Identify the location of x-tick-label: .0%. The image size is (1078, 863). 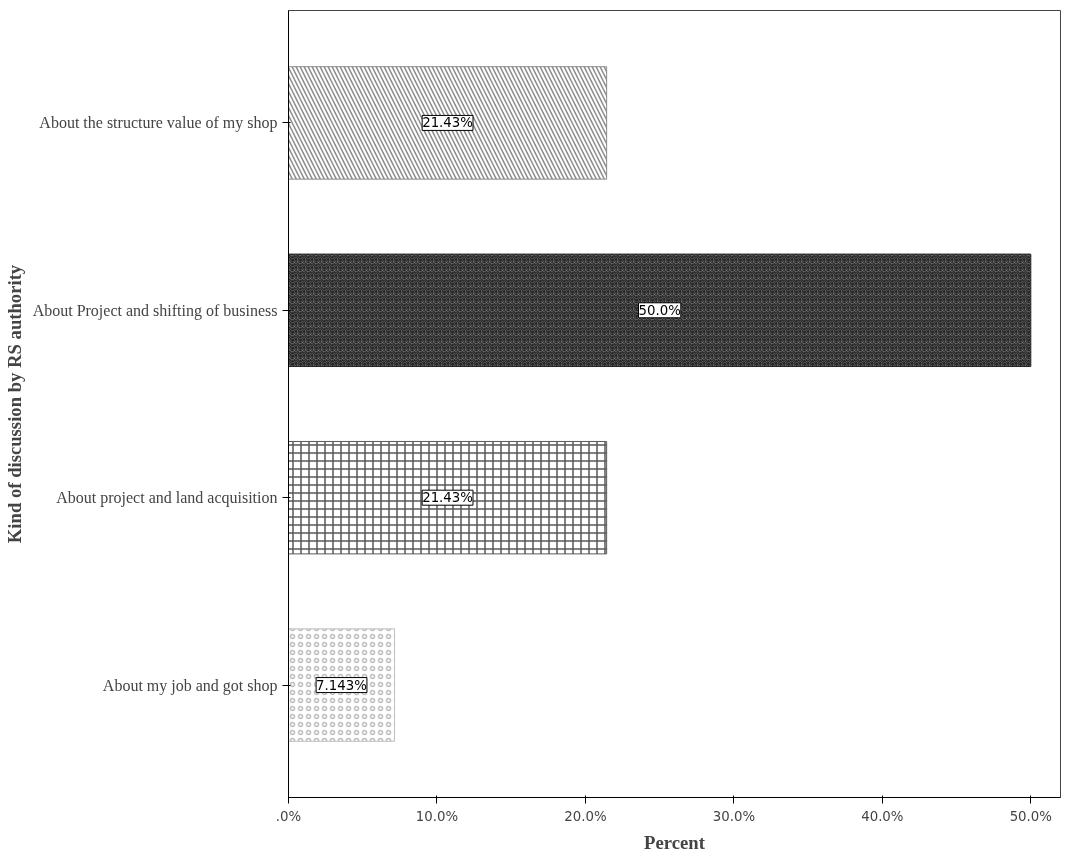
(288, 816).